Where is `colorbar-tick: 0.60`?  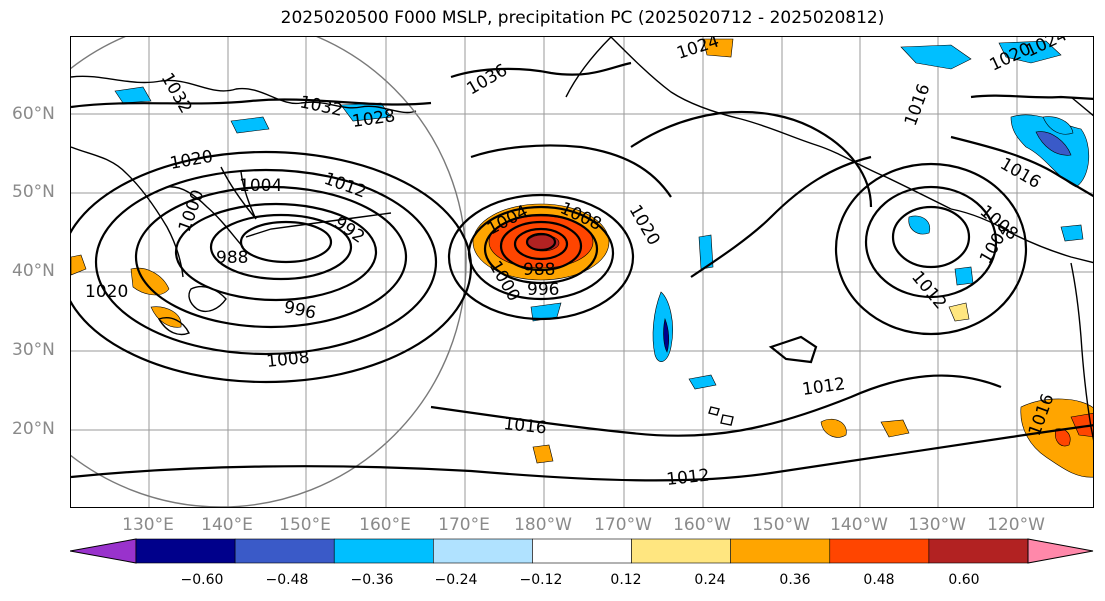 colorbar-tick: 0.60 is located at coordinates (964, 580).